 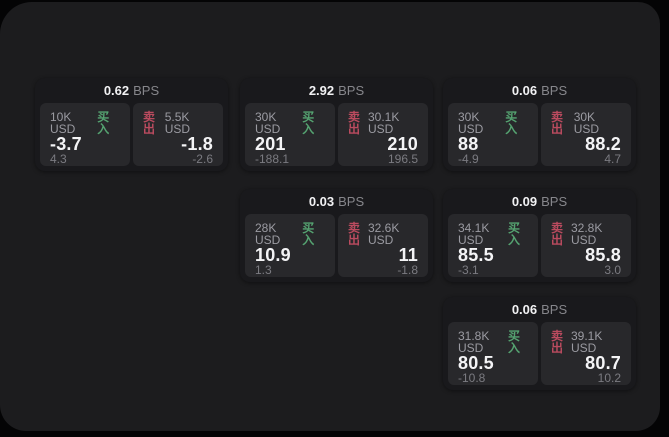 I want to click on buy-delta: 4.3, so click(x=58, y=159).